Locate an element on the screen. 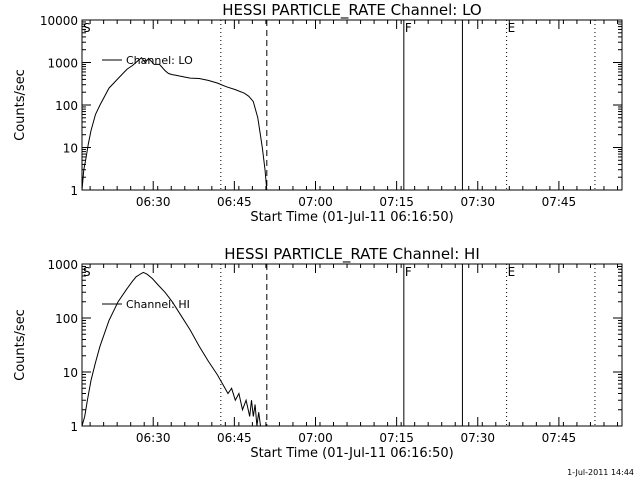 Image resolution: width=640 pixels, height=485 pixels. footer-timestamp: 1-Jul-2011 14:44 is located at coordinates (600, 472).